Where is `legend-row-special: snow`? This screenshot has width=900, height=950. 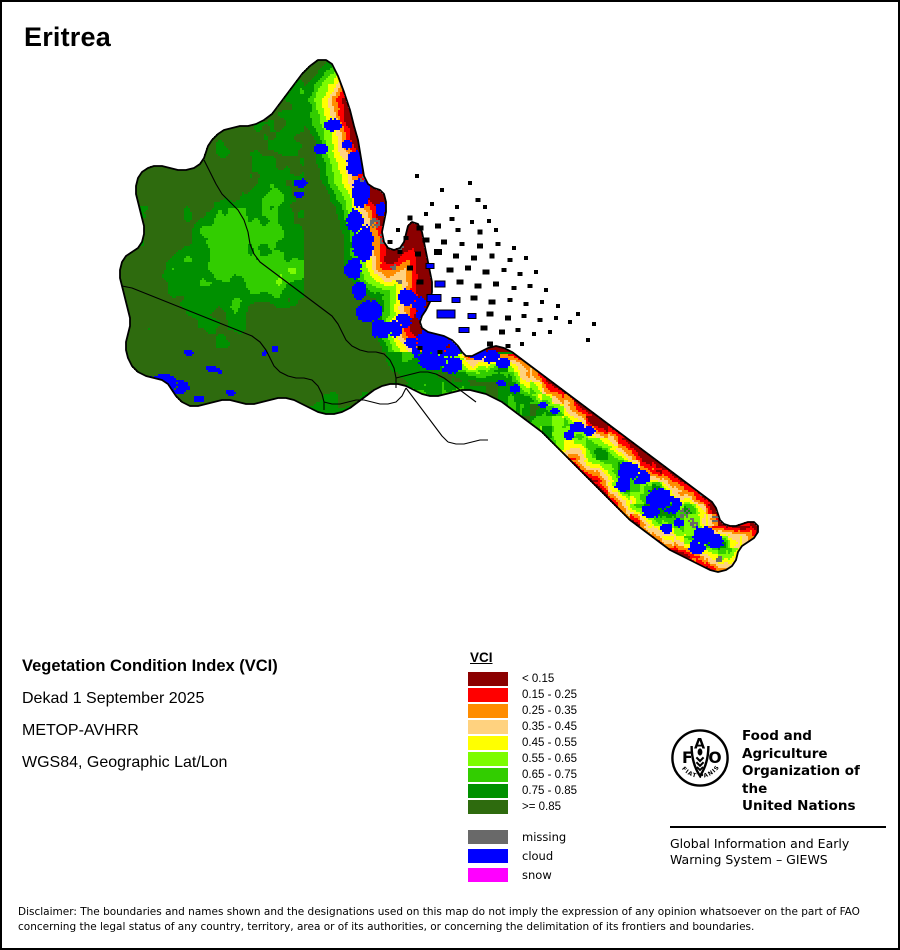
legend-row-special: snow is located at coordinates (522, 874).